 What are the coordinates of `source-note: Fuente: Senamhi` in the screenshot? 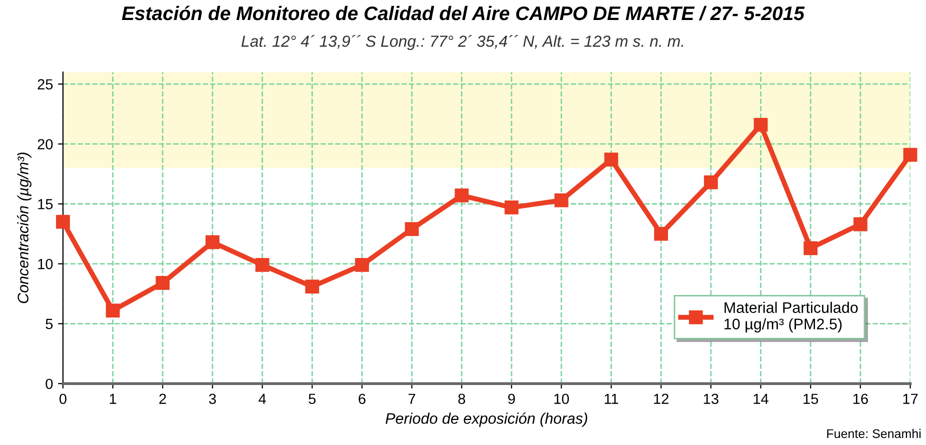 It's located at (874, 433).